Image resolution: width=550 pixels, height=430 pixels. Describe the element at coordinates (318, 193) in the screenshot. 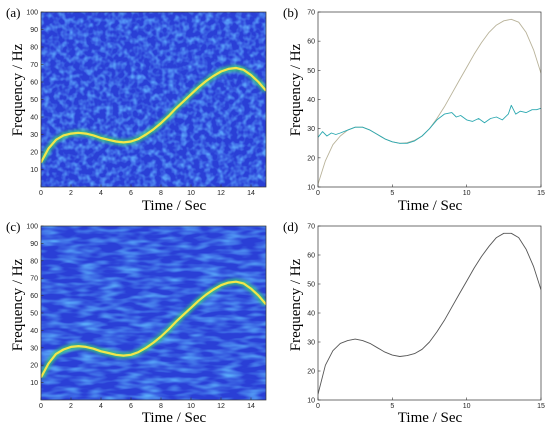

I see `xtick-label-b: 0` at that location.